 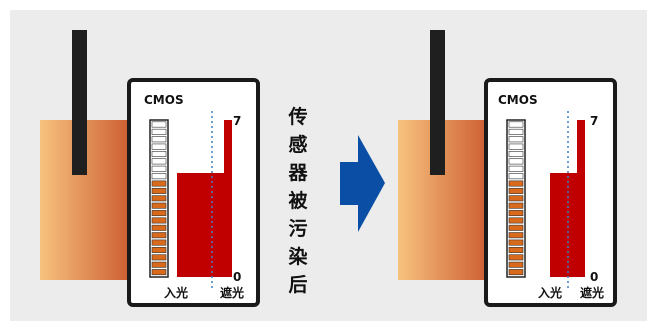 What do you see at coordinates (297, 256) in the screenshot?
I see `caption-char: 染` at bounding box center [297, 256].